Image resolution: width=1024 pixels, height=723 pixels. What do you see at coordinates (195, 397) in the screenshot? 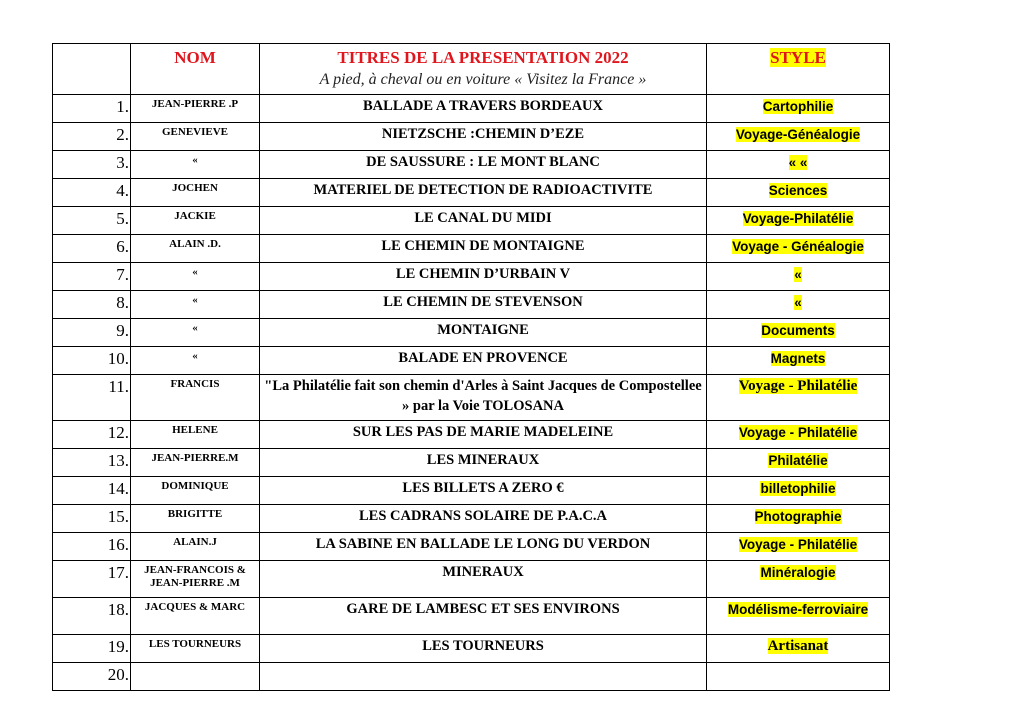
I see `presenter-name: FRANCIS` at bounding box center [195, 397].